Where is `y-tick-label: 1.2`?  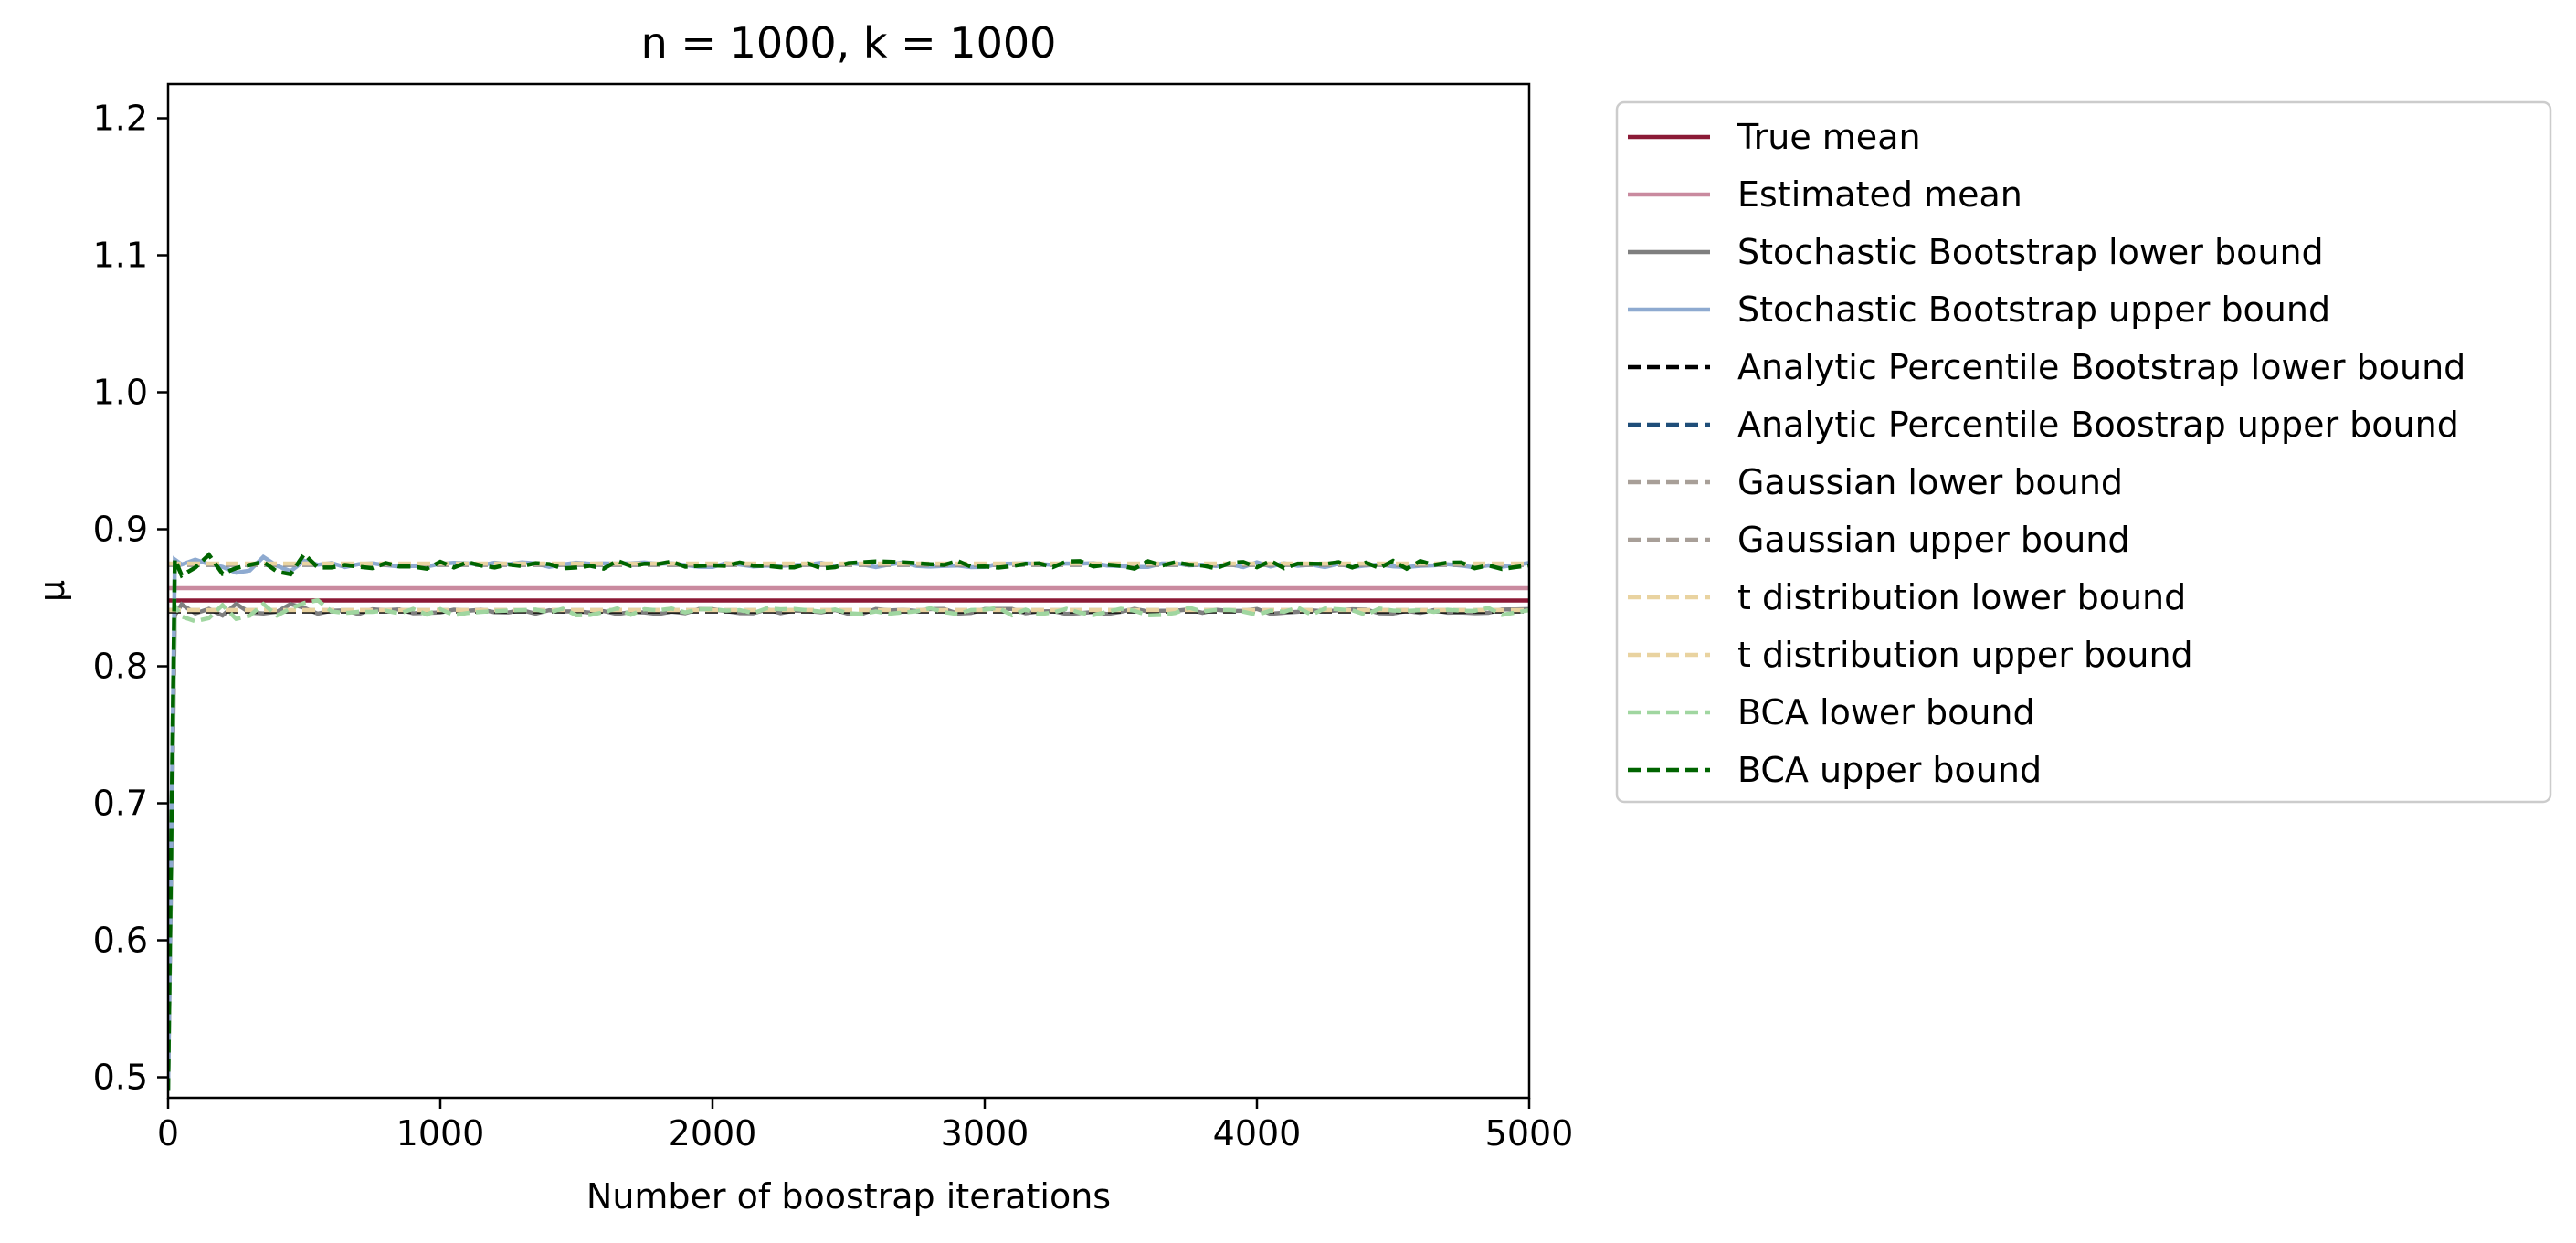
y-tick-label: 1.2 is located at coordinates (120, 119).